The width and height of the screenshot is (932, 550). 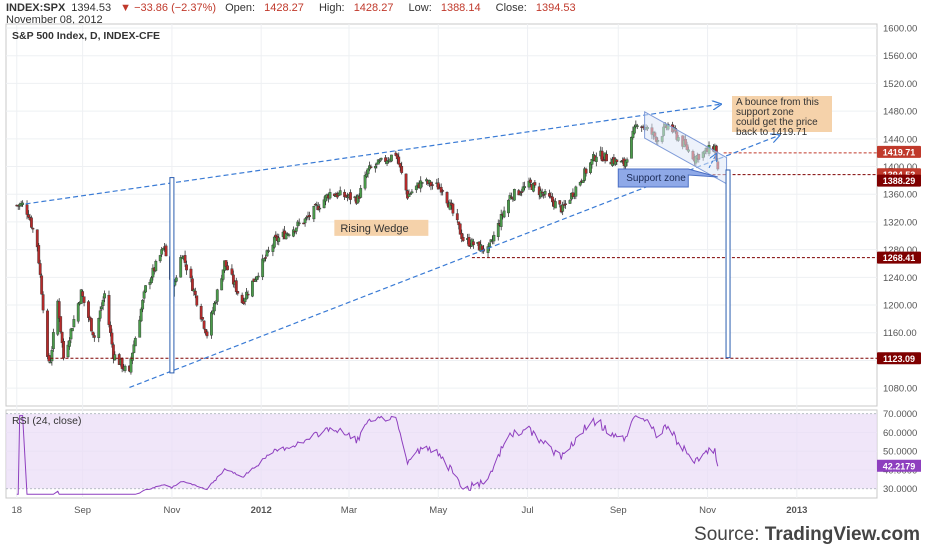 What do you see at coordinates (240, 8) in the screenshot?
I see `open-label: Open:` at bounding box center [240, 8].